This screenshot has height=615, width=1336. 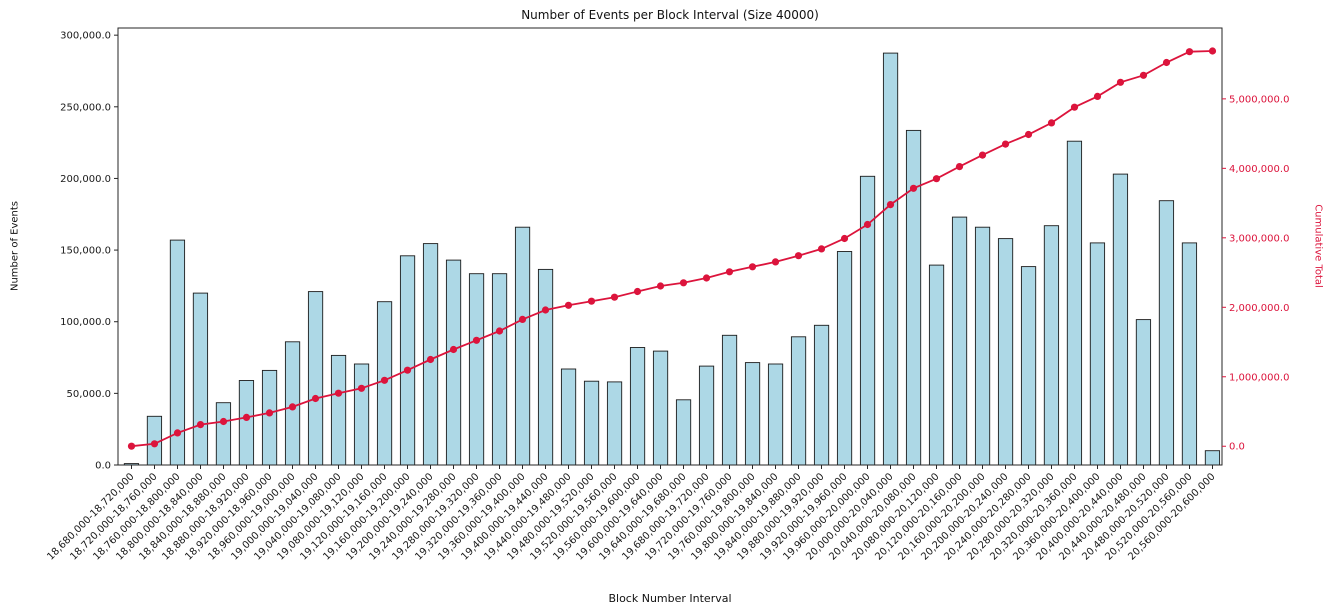 I want to click on y-tick-label-right: 2,000,000.0, so click(x=1259, y=308).